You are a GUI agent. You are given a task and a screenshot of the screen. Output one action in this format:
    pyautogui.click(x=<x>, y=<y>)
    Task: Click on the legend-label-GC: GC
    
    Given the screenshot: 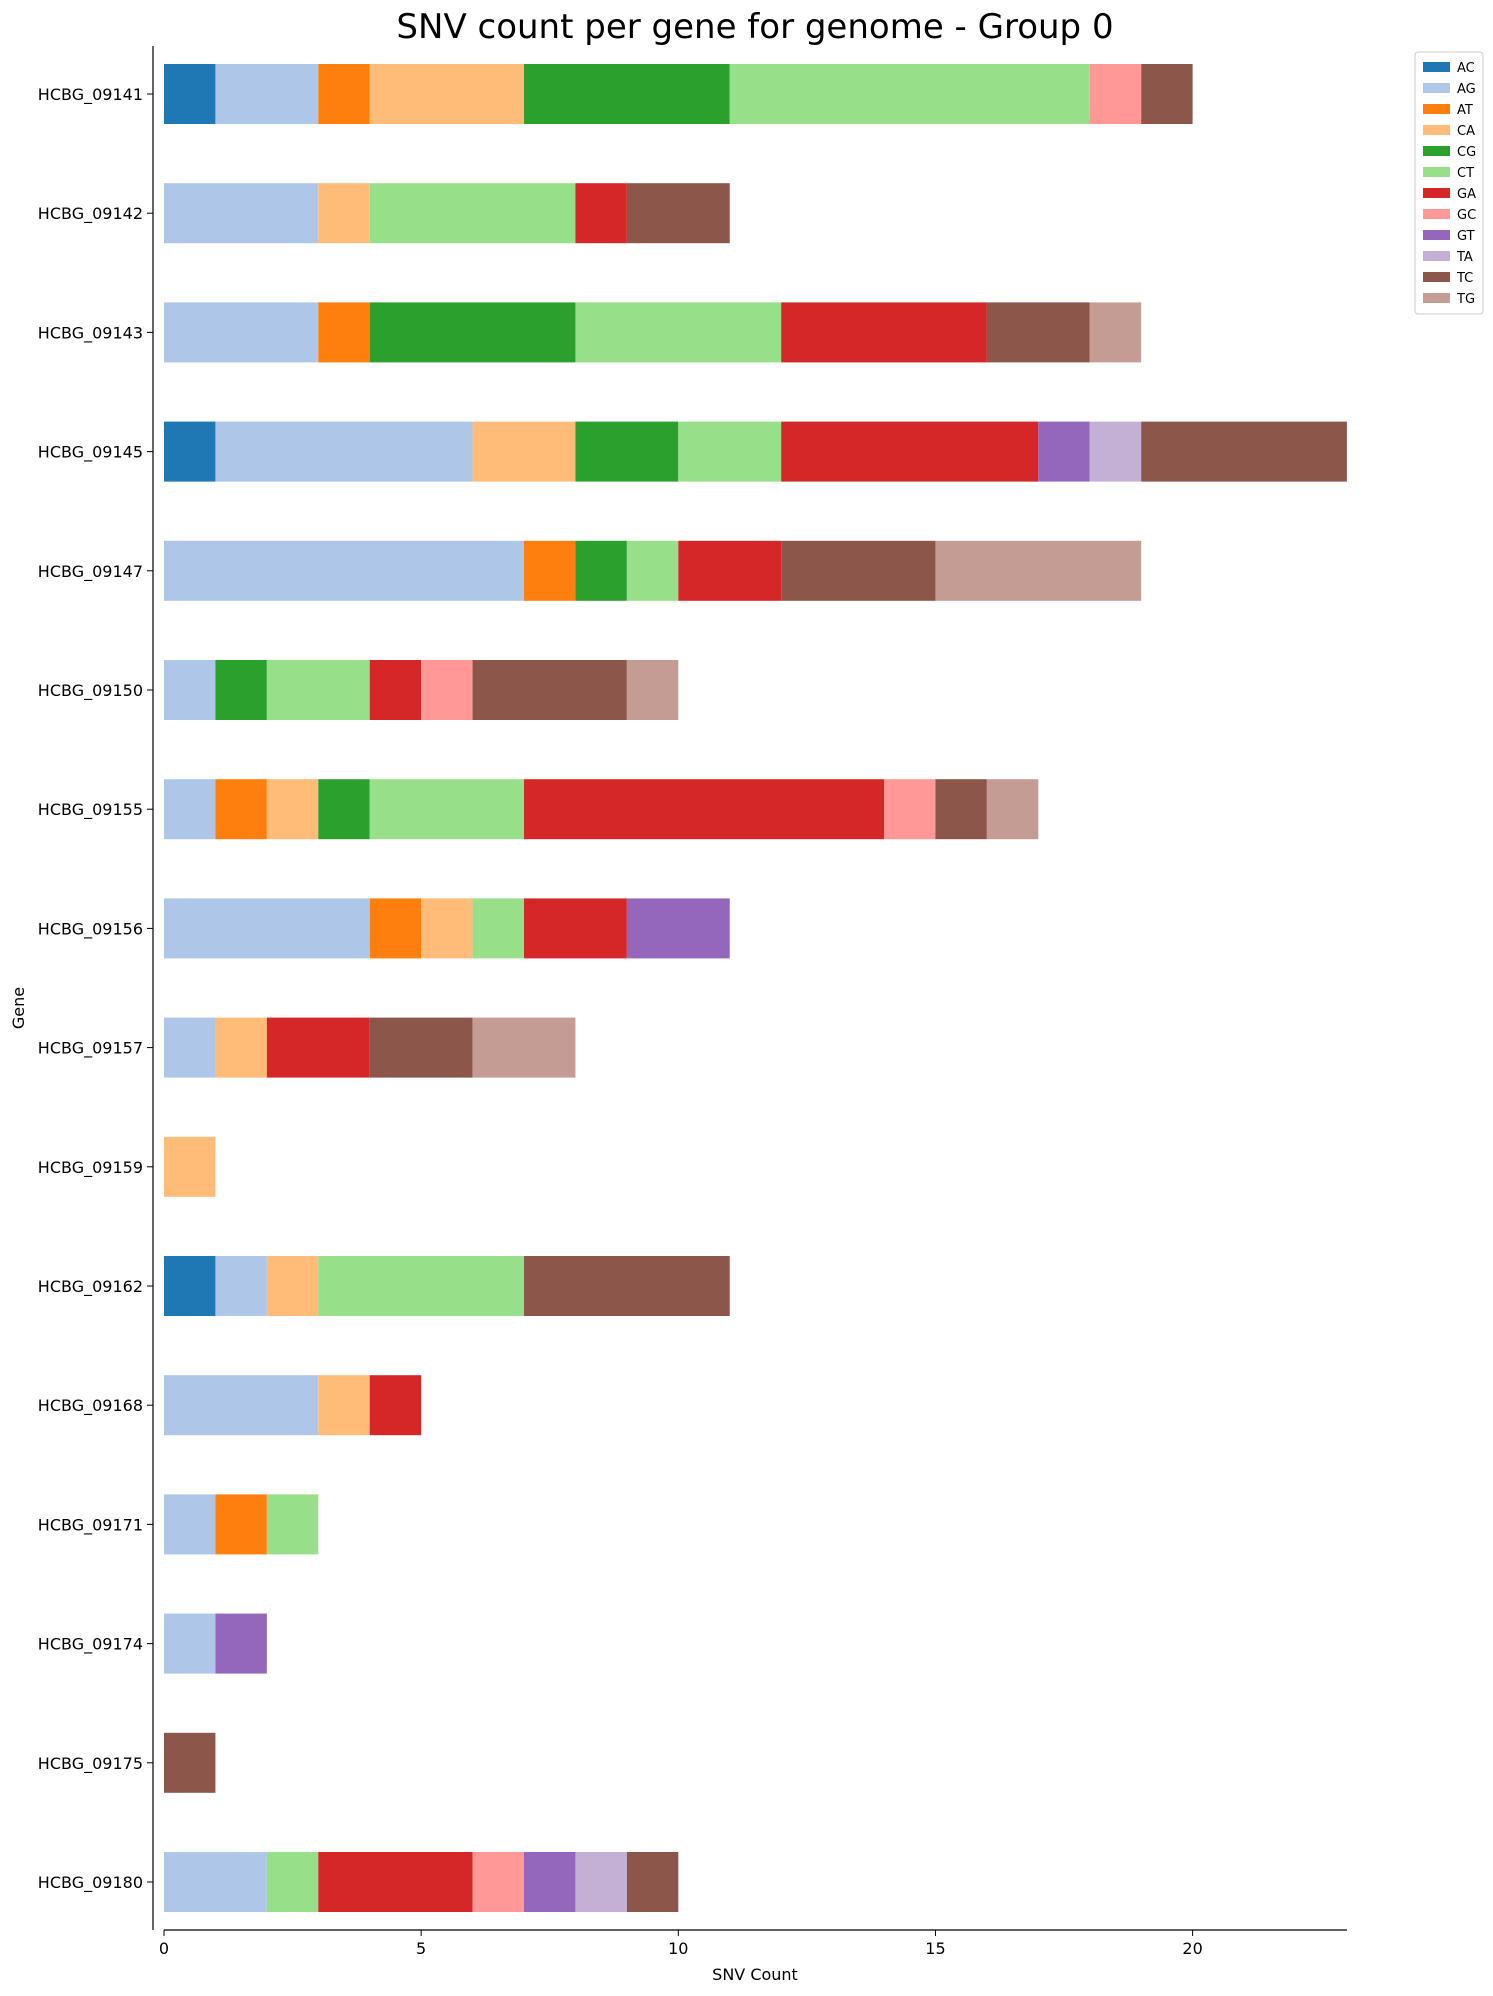 What is the action you would take?
    pyautogui.click(x=1466, y=215)
    